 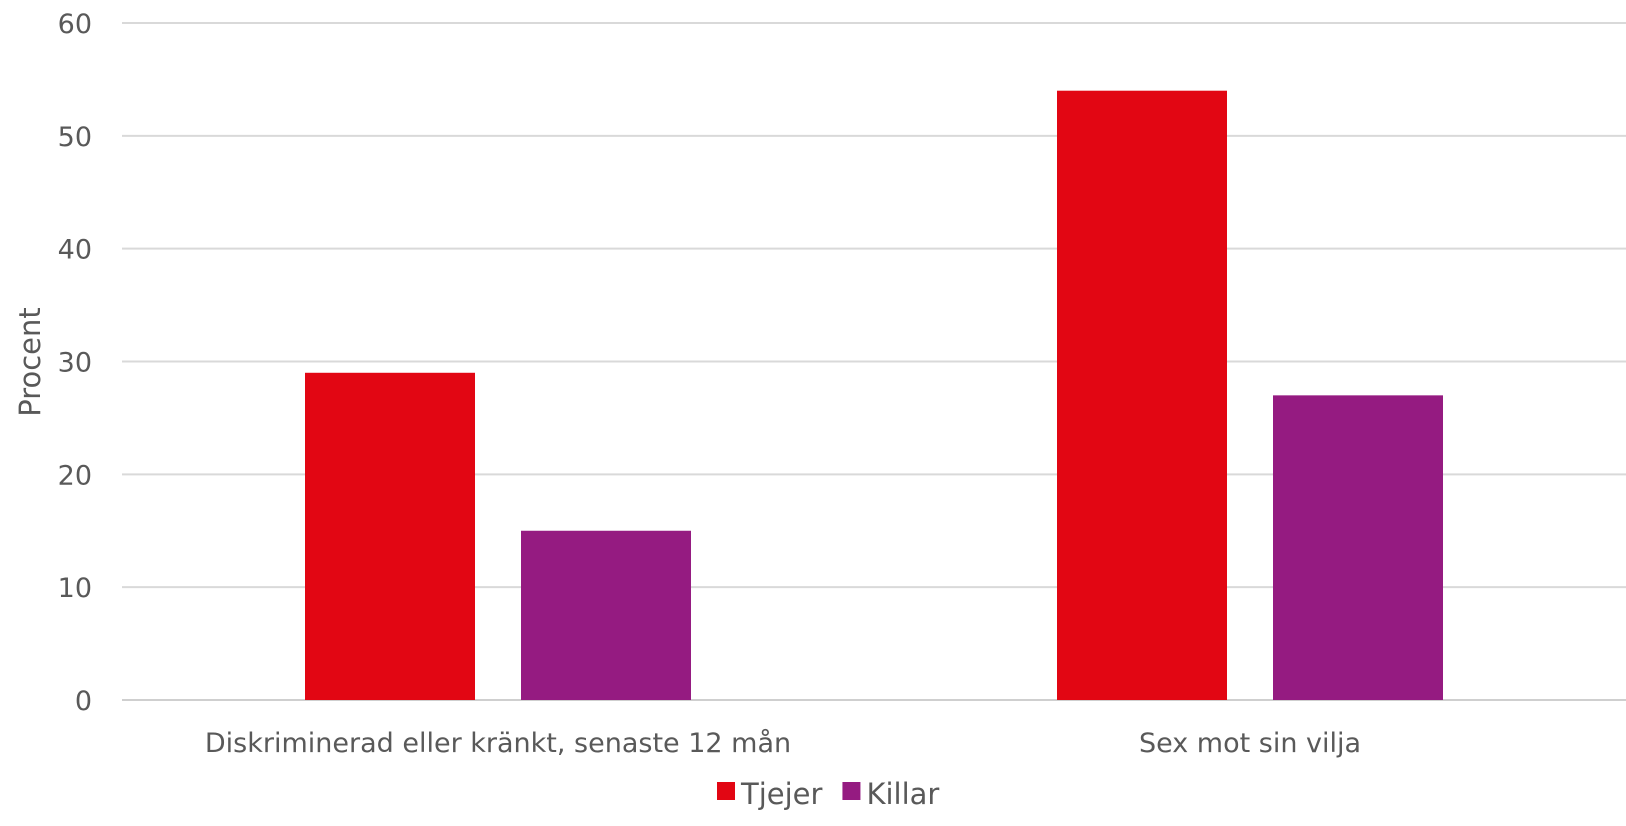 What do you see at coordinates (75, 588) in the screenshot?
I see `y-tick-label: 10` at bounding box center [75, 588].